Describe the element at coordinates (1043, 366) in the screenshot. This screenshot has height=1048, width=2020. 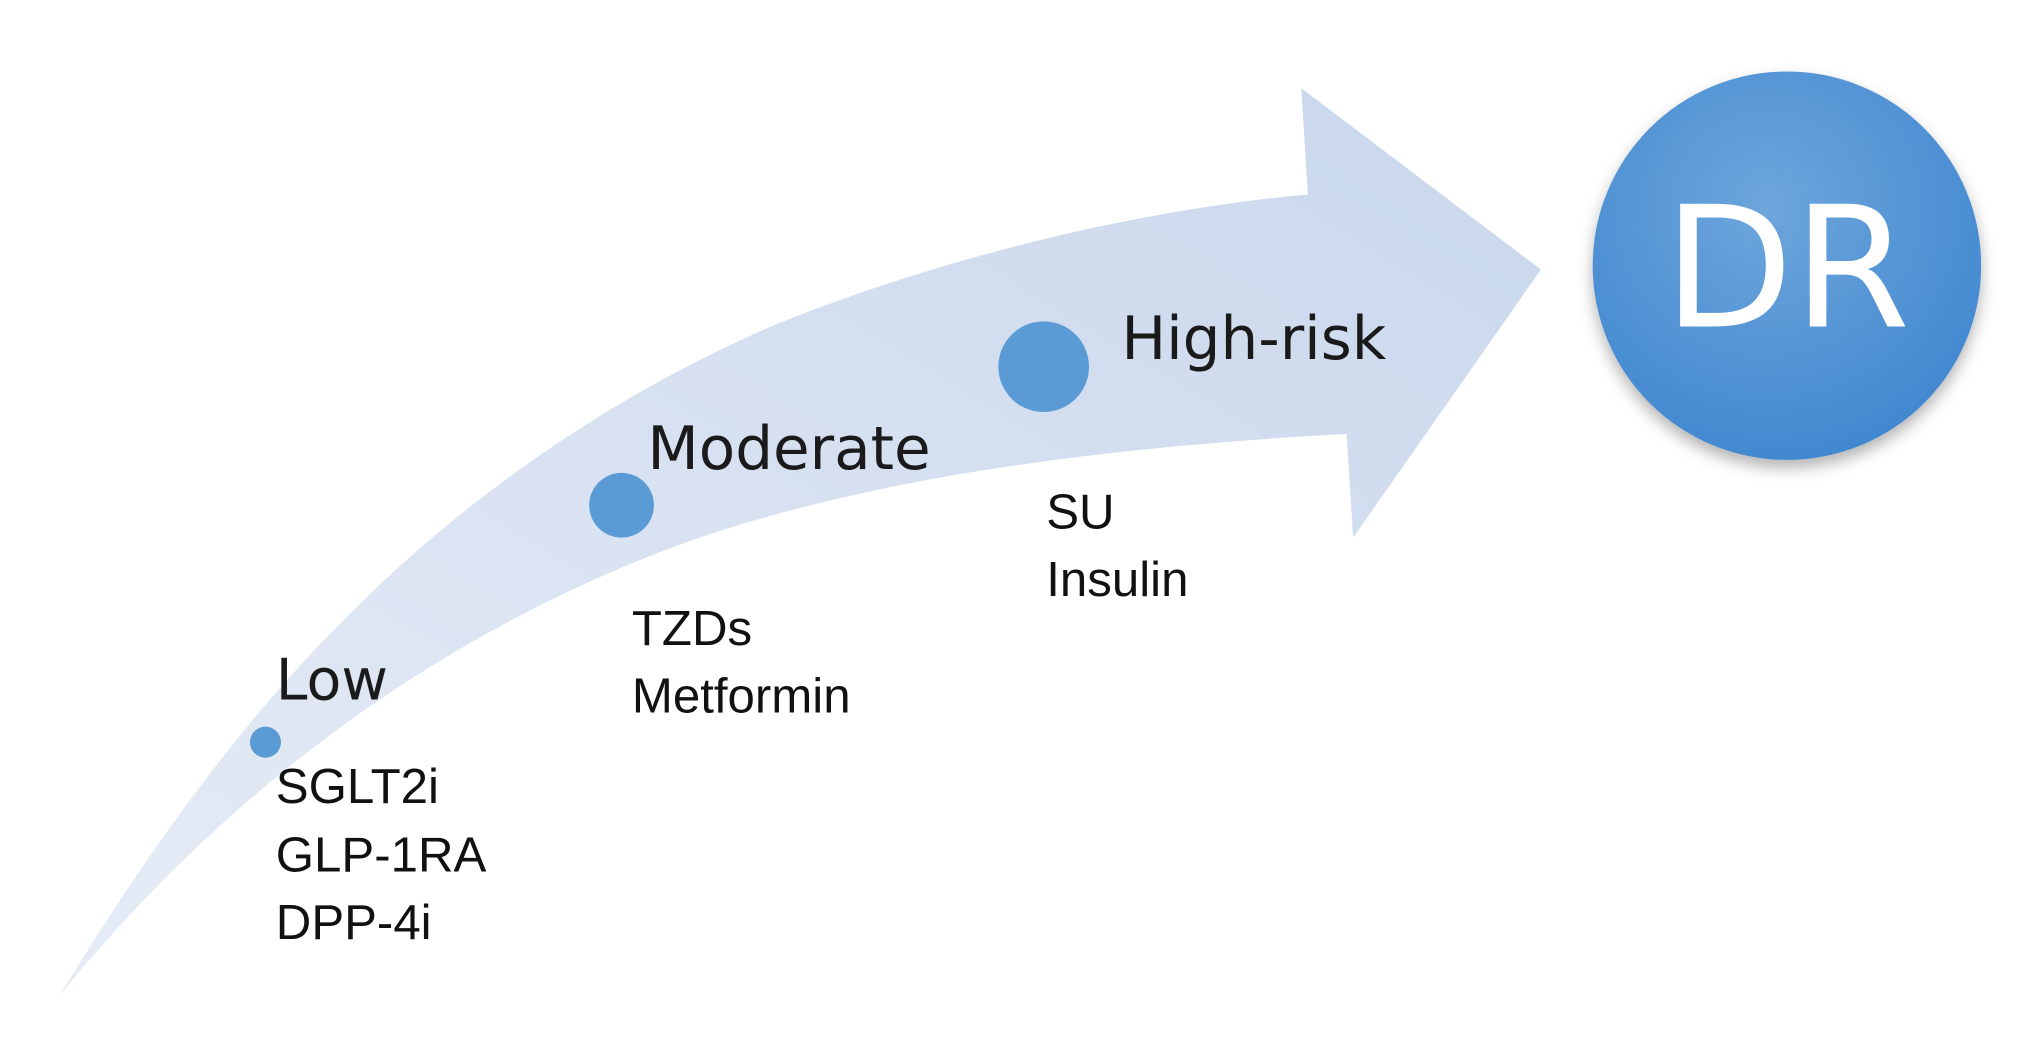
I see `high-risk-dot` at that location.